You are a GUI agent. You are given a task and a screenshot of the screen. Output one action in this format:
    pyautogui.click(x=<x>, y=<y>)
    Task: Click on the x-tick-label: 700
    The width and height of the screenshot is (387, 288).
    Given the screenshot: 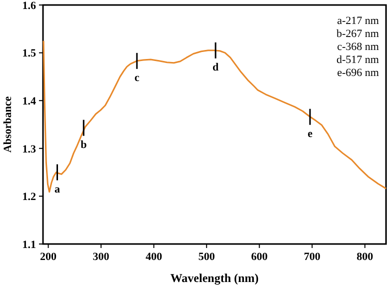 What is the action you would take?
    pyautogui.click(x=312, y=257)
    